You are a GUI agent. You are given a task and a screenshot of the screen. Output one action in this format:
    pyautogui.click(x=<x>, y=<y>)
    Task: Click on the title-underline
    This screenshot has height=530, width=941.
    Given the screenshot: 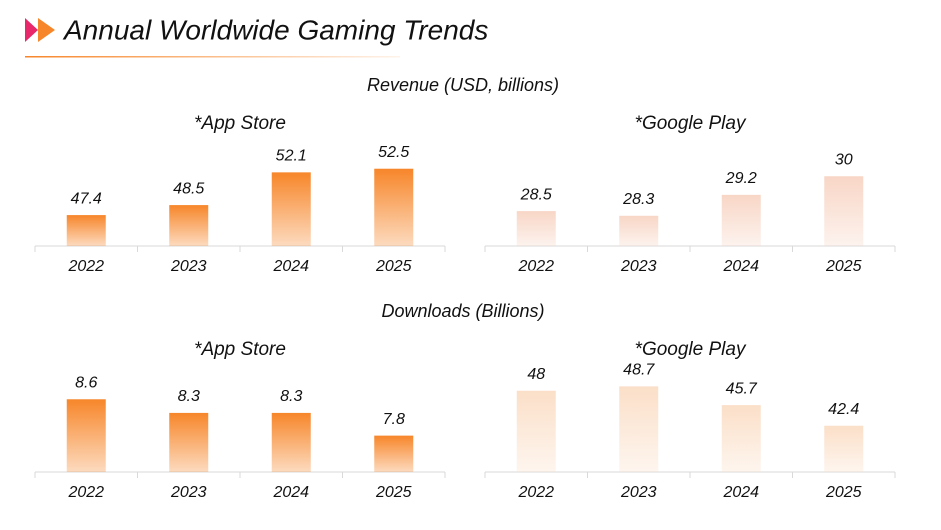 What is the action you would take?
    pyautogui.click(x=212, y=57)
    